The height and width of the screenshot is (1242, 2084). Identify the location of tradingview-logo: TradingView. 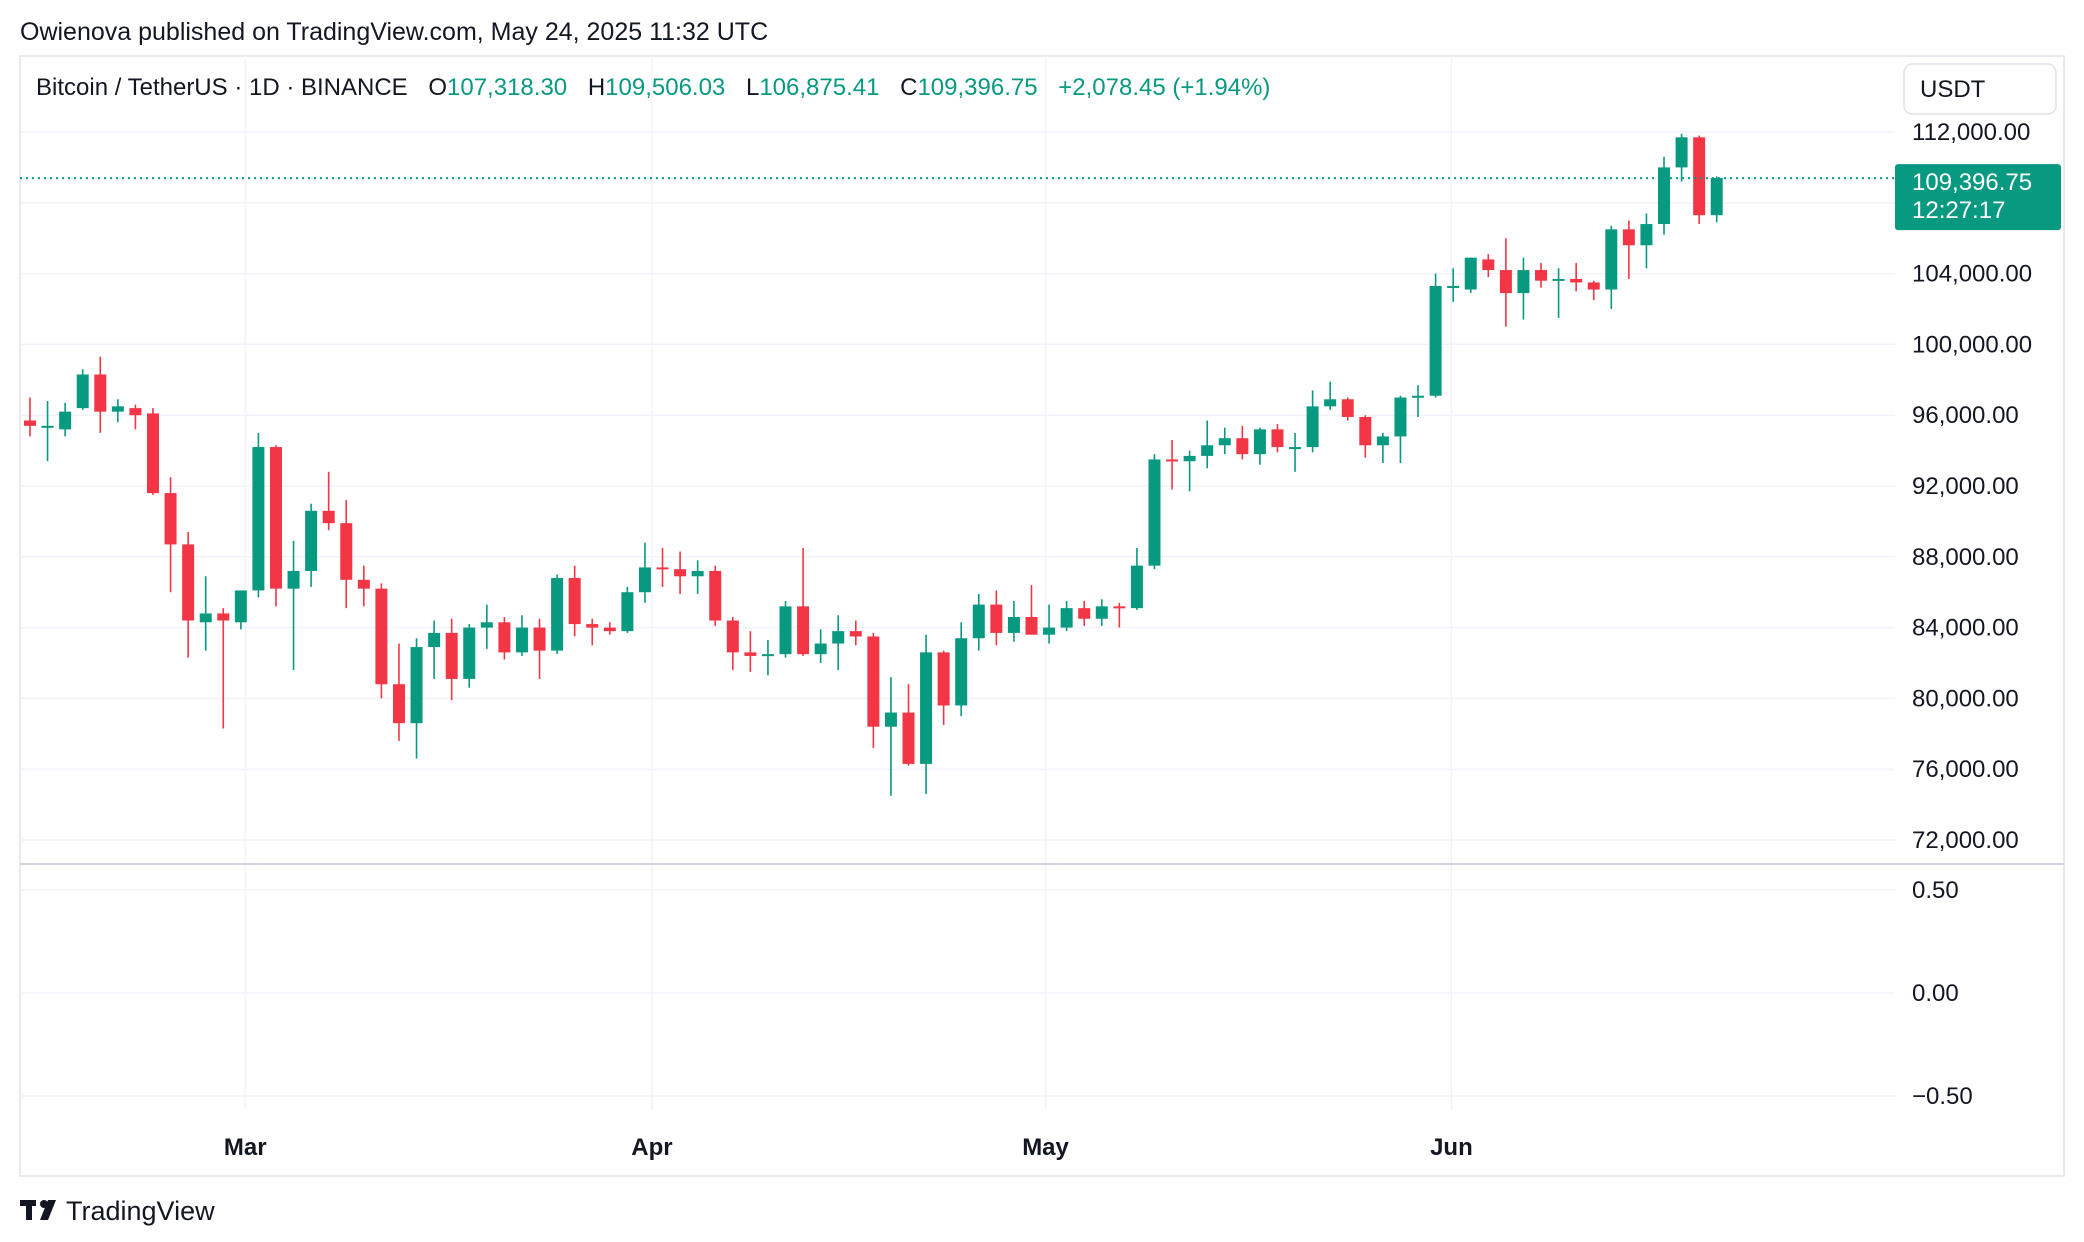
(117, 1211).